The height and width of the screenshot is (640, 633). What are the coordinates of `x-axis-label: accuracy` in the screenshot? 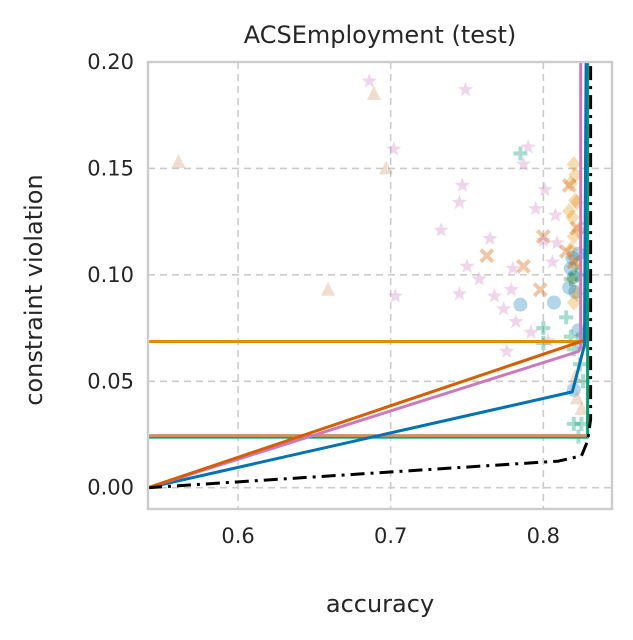 It's located at (380, 604).